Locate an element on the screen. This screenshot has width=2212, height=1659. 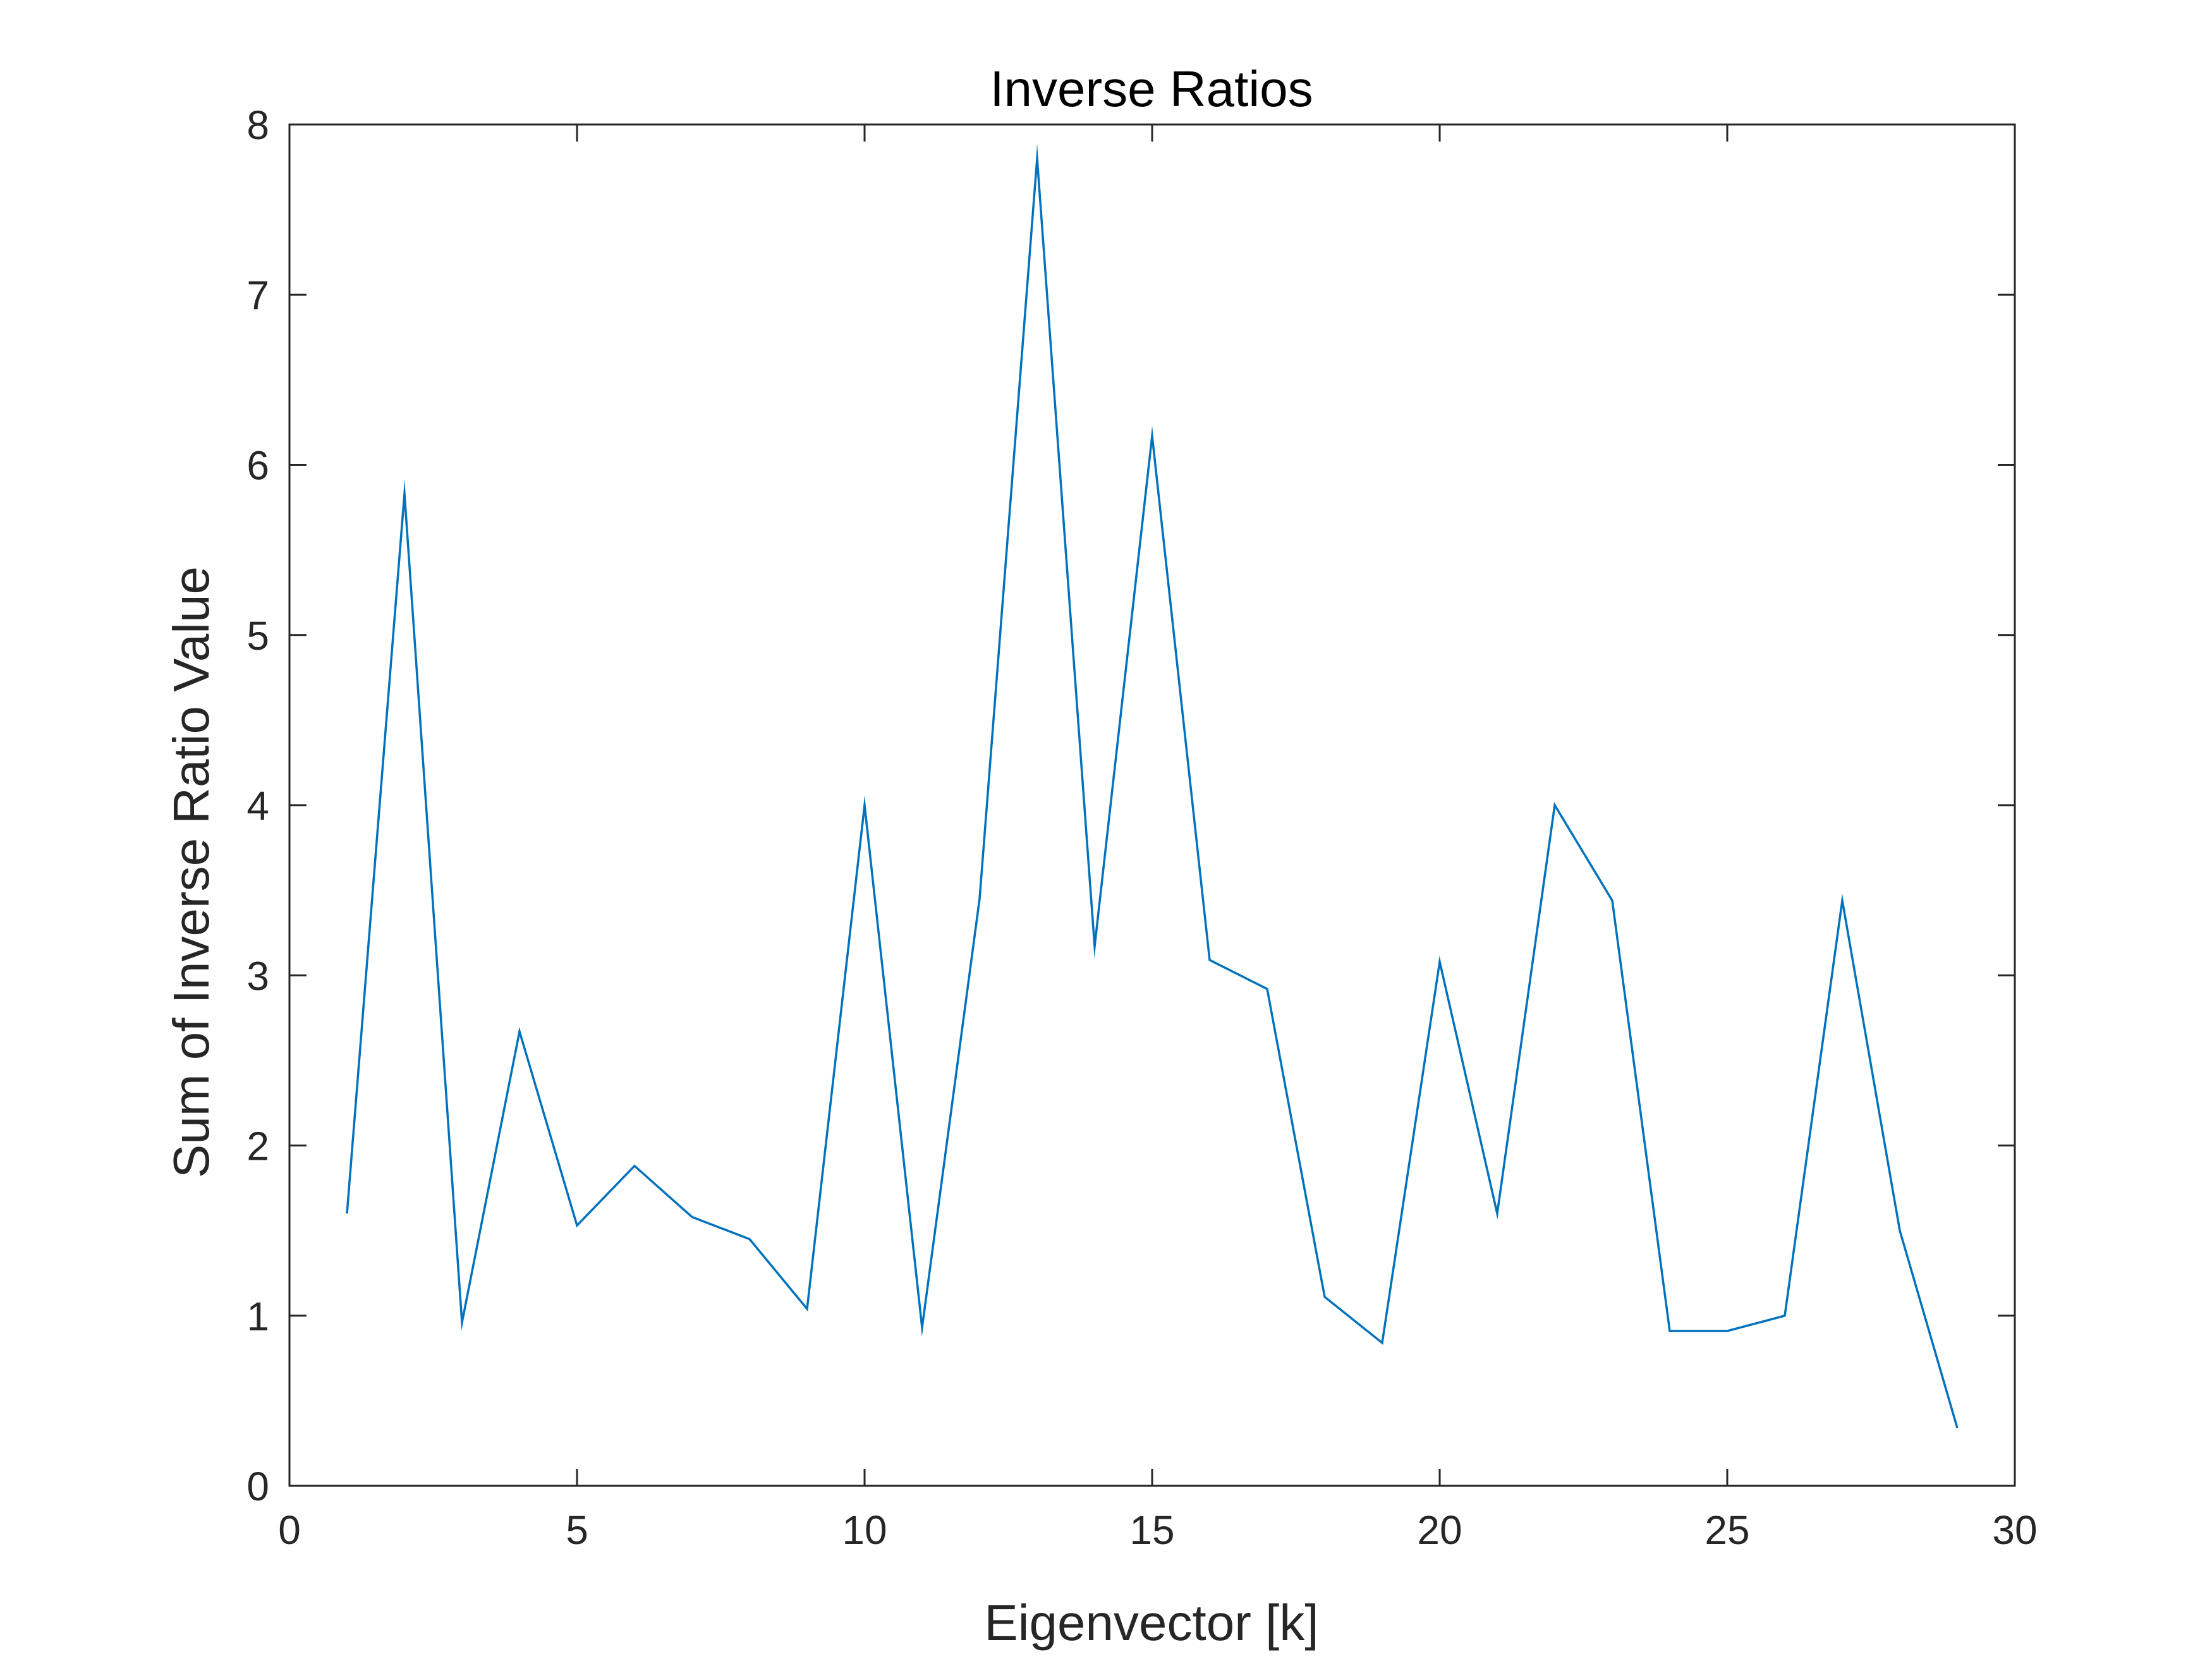
x-tick-label: 20 is located at coordinates (1439, 1530).